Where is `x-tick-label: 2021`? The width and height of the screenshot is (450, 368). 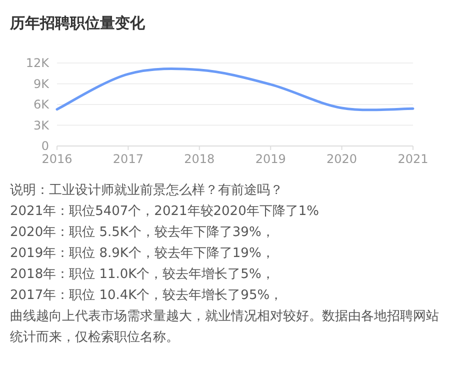 x-tick-label: 2021 is located at coordinates (413, 159).